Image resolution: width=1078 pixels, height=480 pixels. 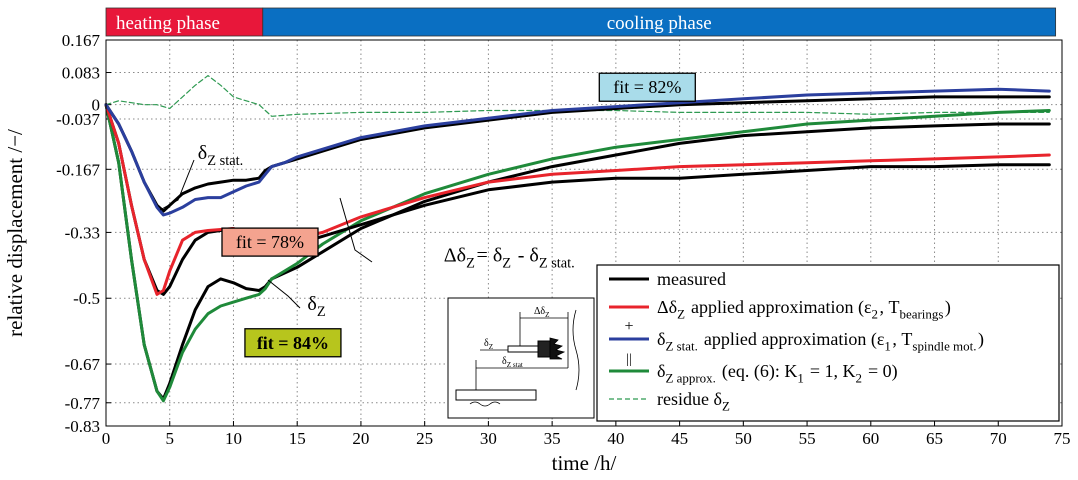 What do you see at coordinates (577, 96) in the screenshot?
I see `series-residue-line` at bounding box center [577, 96].